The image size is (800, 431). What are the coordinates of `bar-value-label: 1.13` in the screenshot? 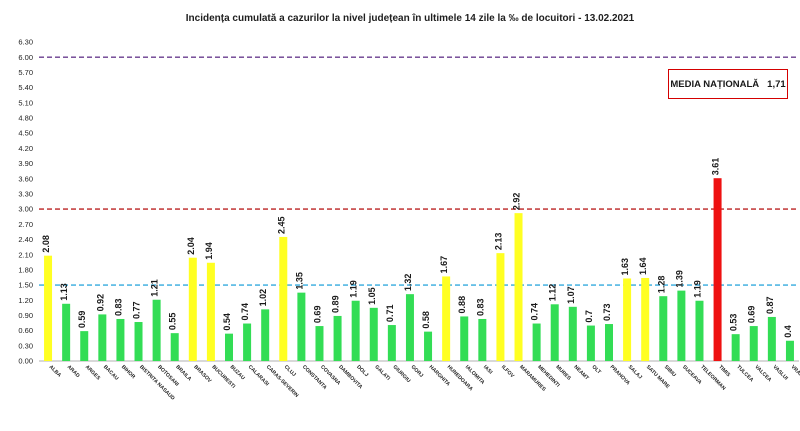 It's located at (64, 292).